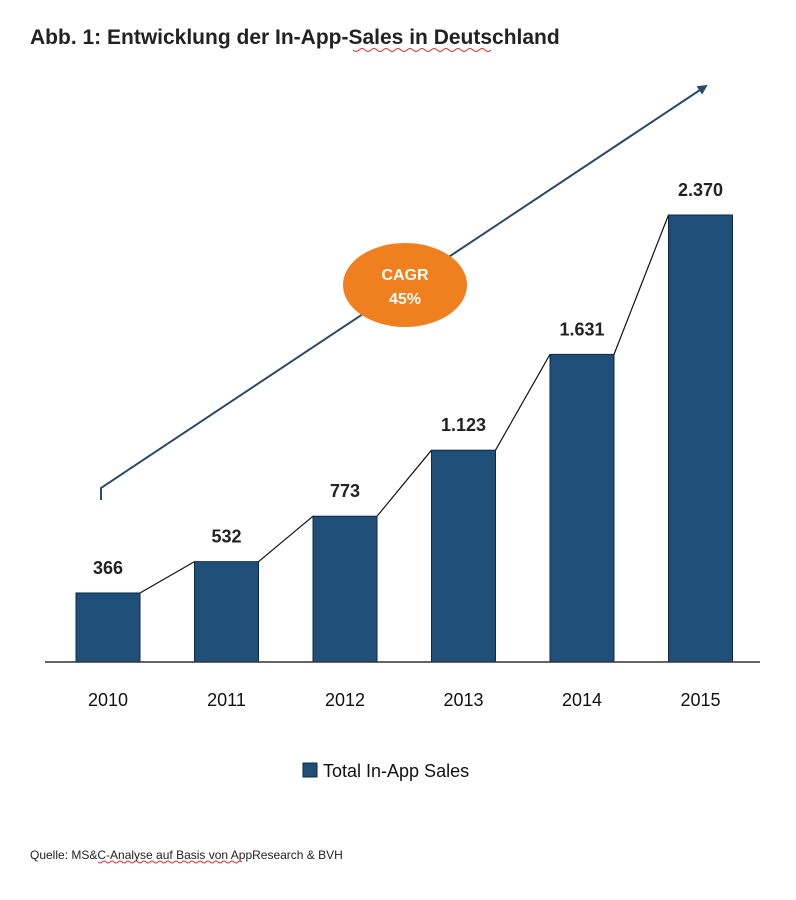  I want to click on x-tick-2011: 2011, so click(226, 700).